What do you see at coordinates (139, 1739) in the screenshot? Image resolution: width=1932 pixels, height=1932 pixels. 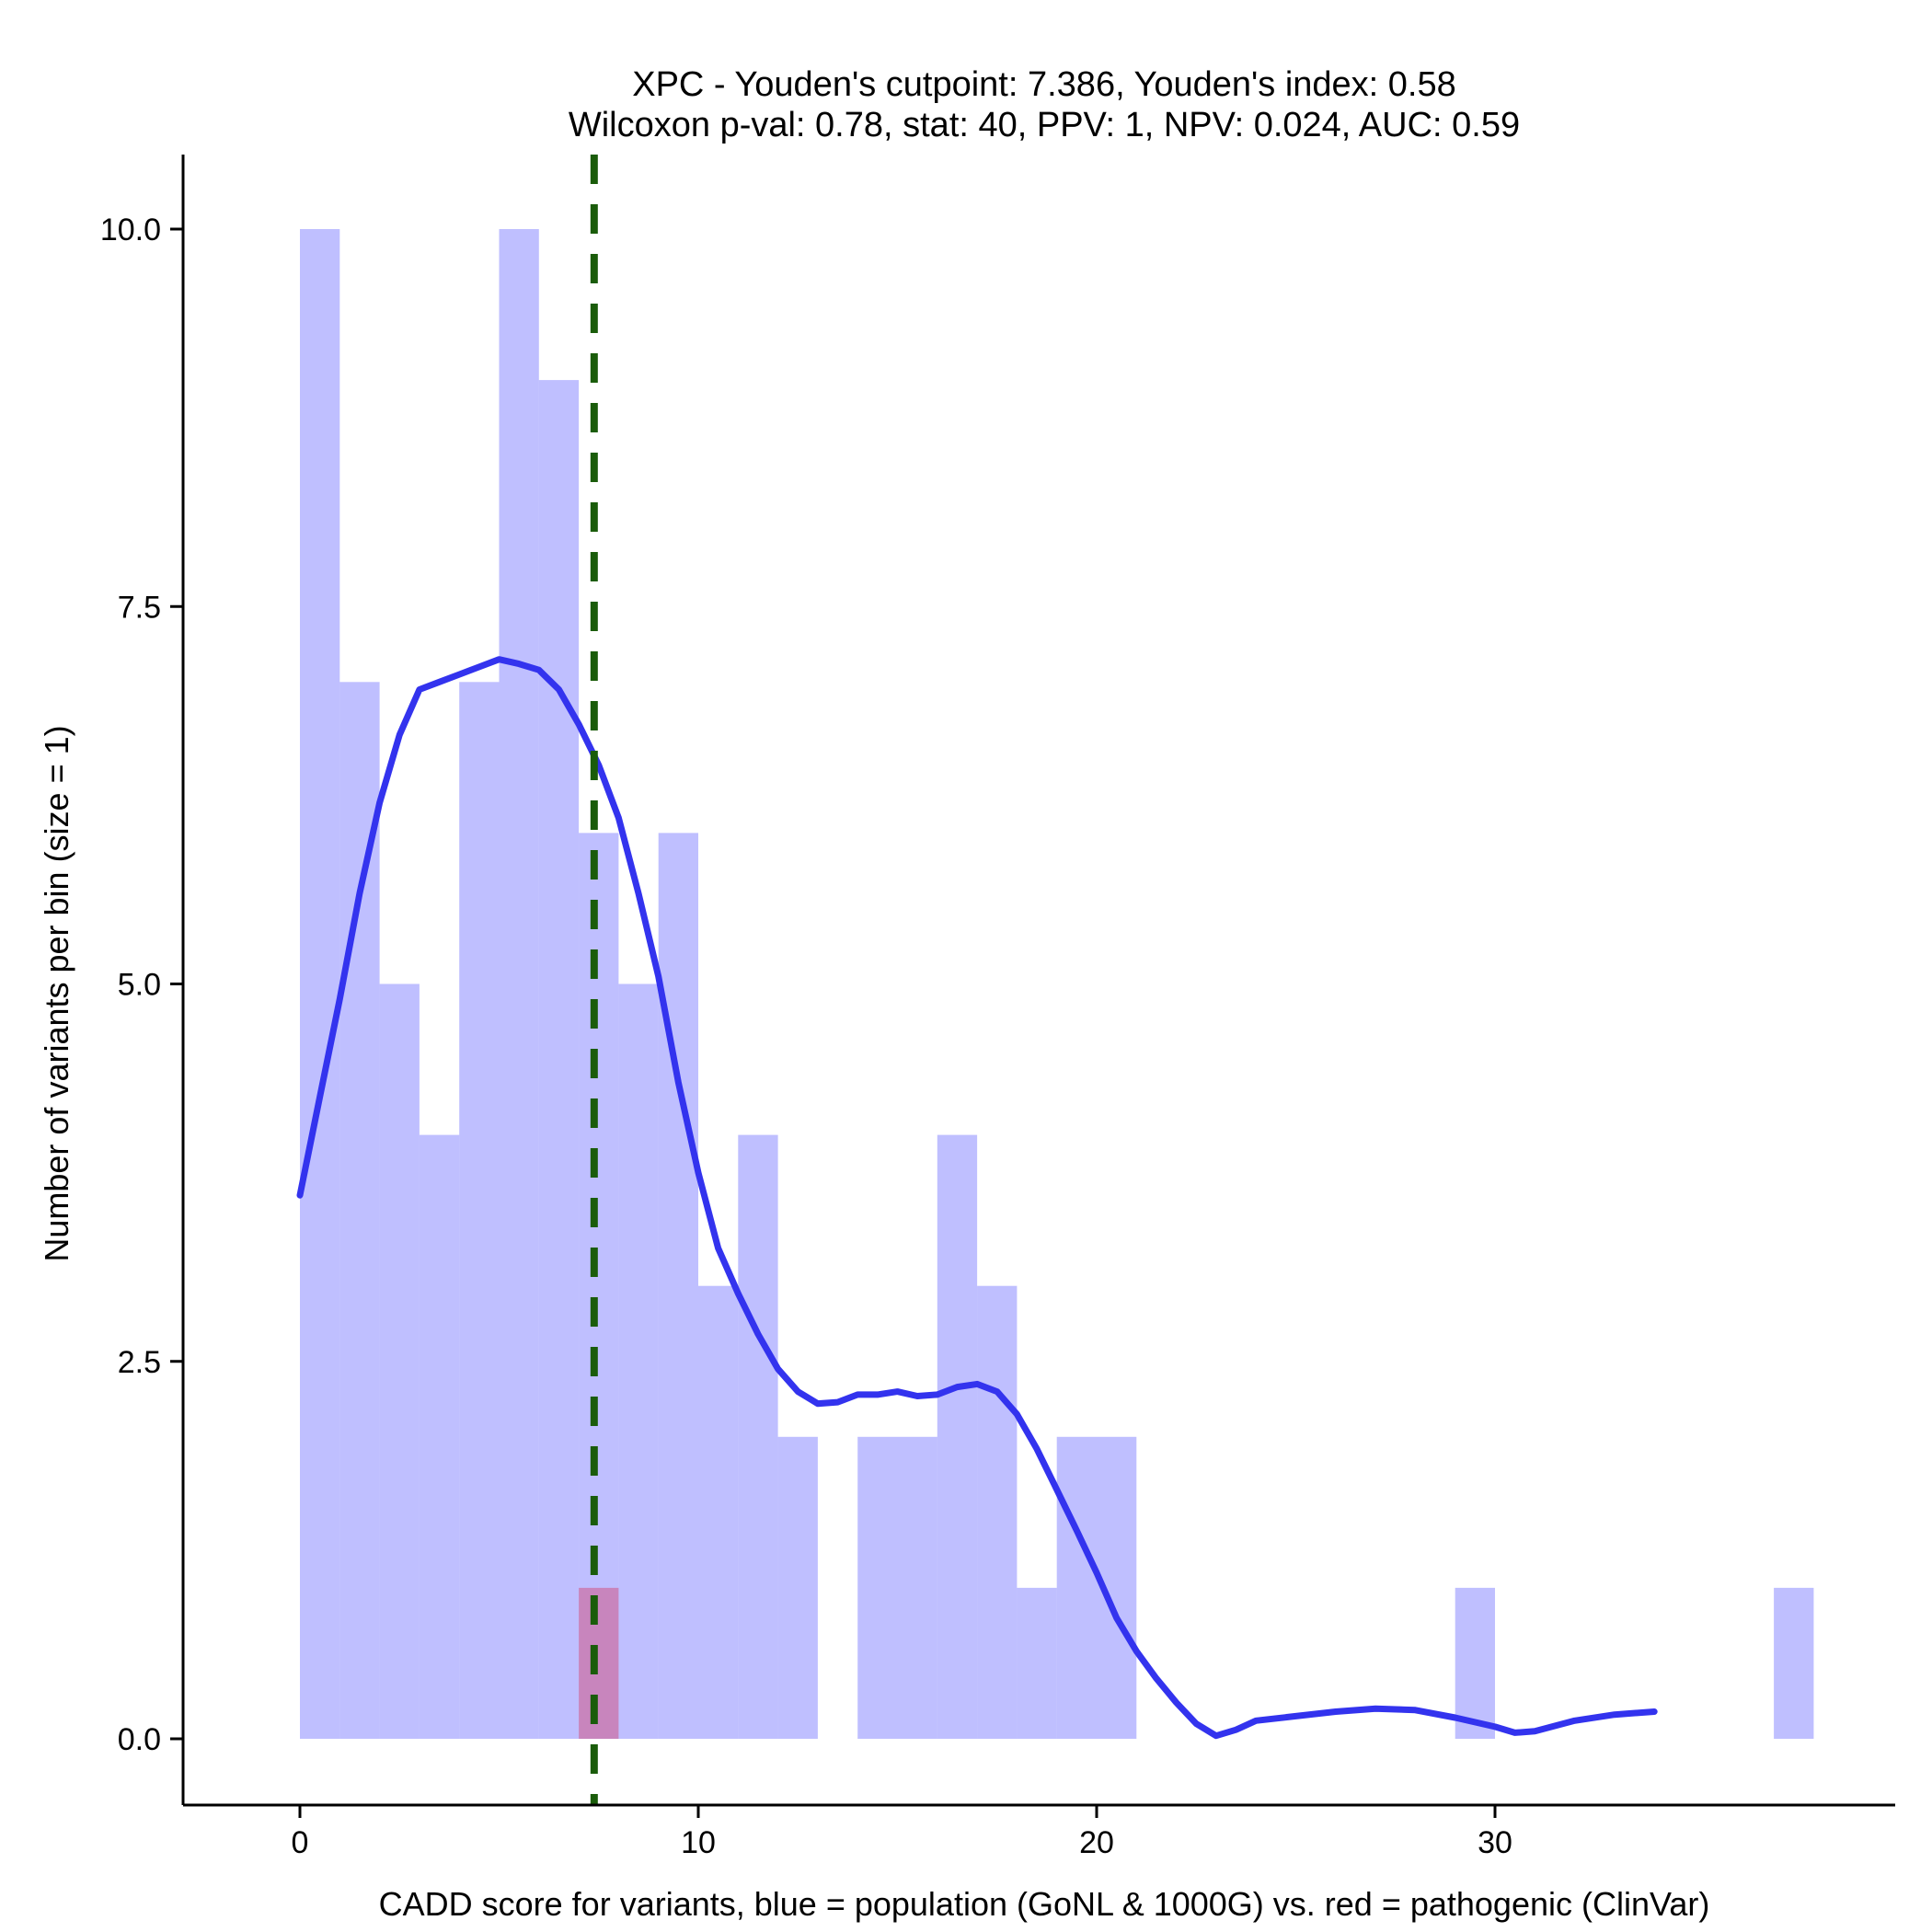 I see `y-tick-label-0: 0.0` at bounding box center [139, 1739].